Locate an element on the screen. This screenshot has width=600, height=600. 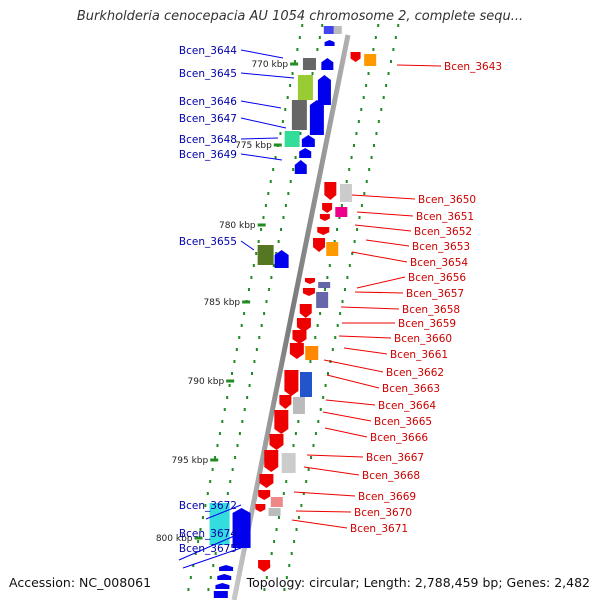
gene-label-right: Bcen_3668 is located at coordinates (391, 476).